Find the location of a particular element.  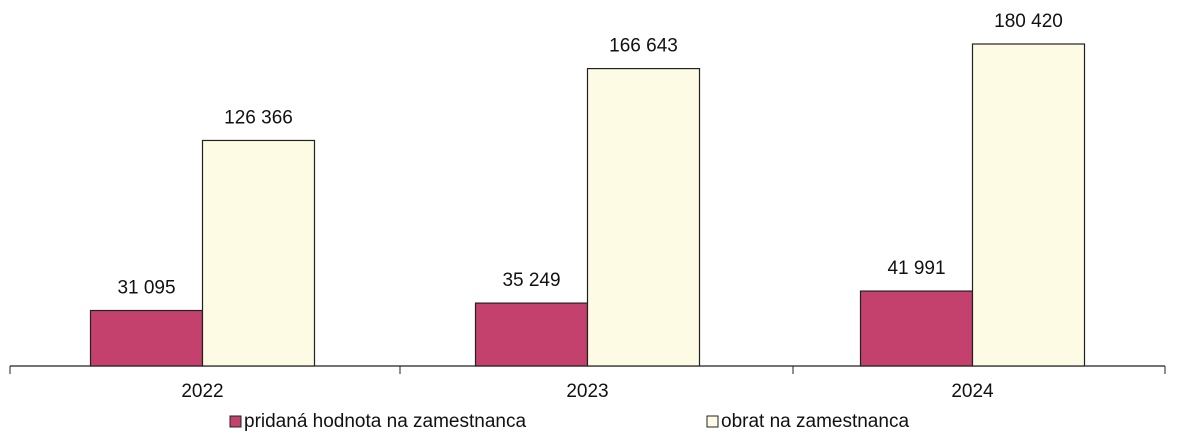

x-tick-label: 2023 is located at coordinates (587, 391).